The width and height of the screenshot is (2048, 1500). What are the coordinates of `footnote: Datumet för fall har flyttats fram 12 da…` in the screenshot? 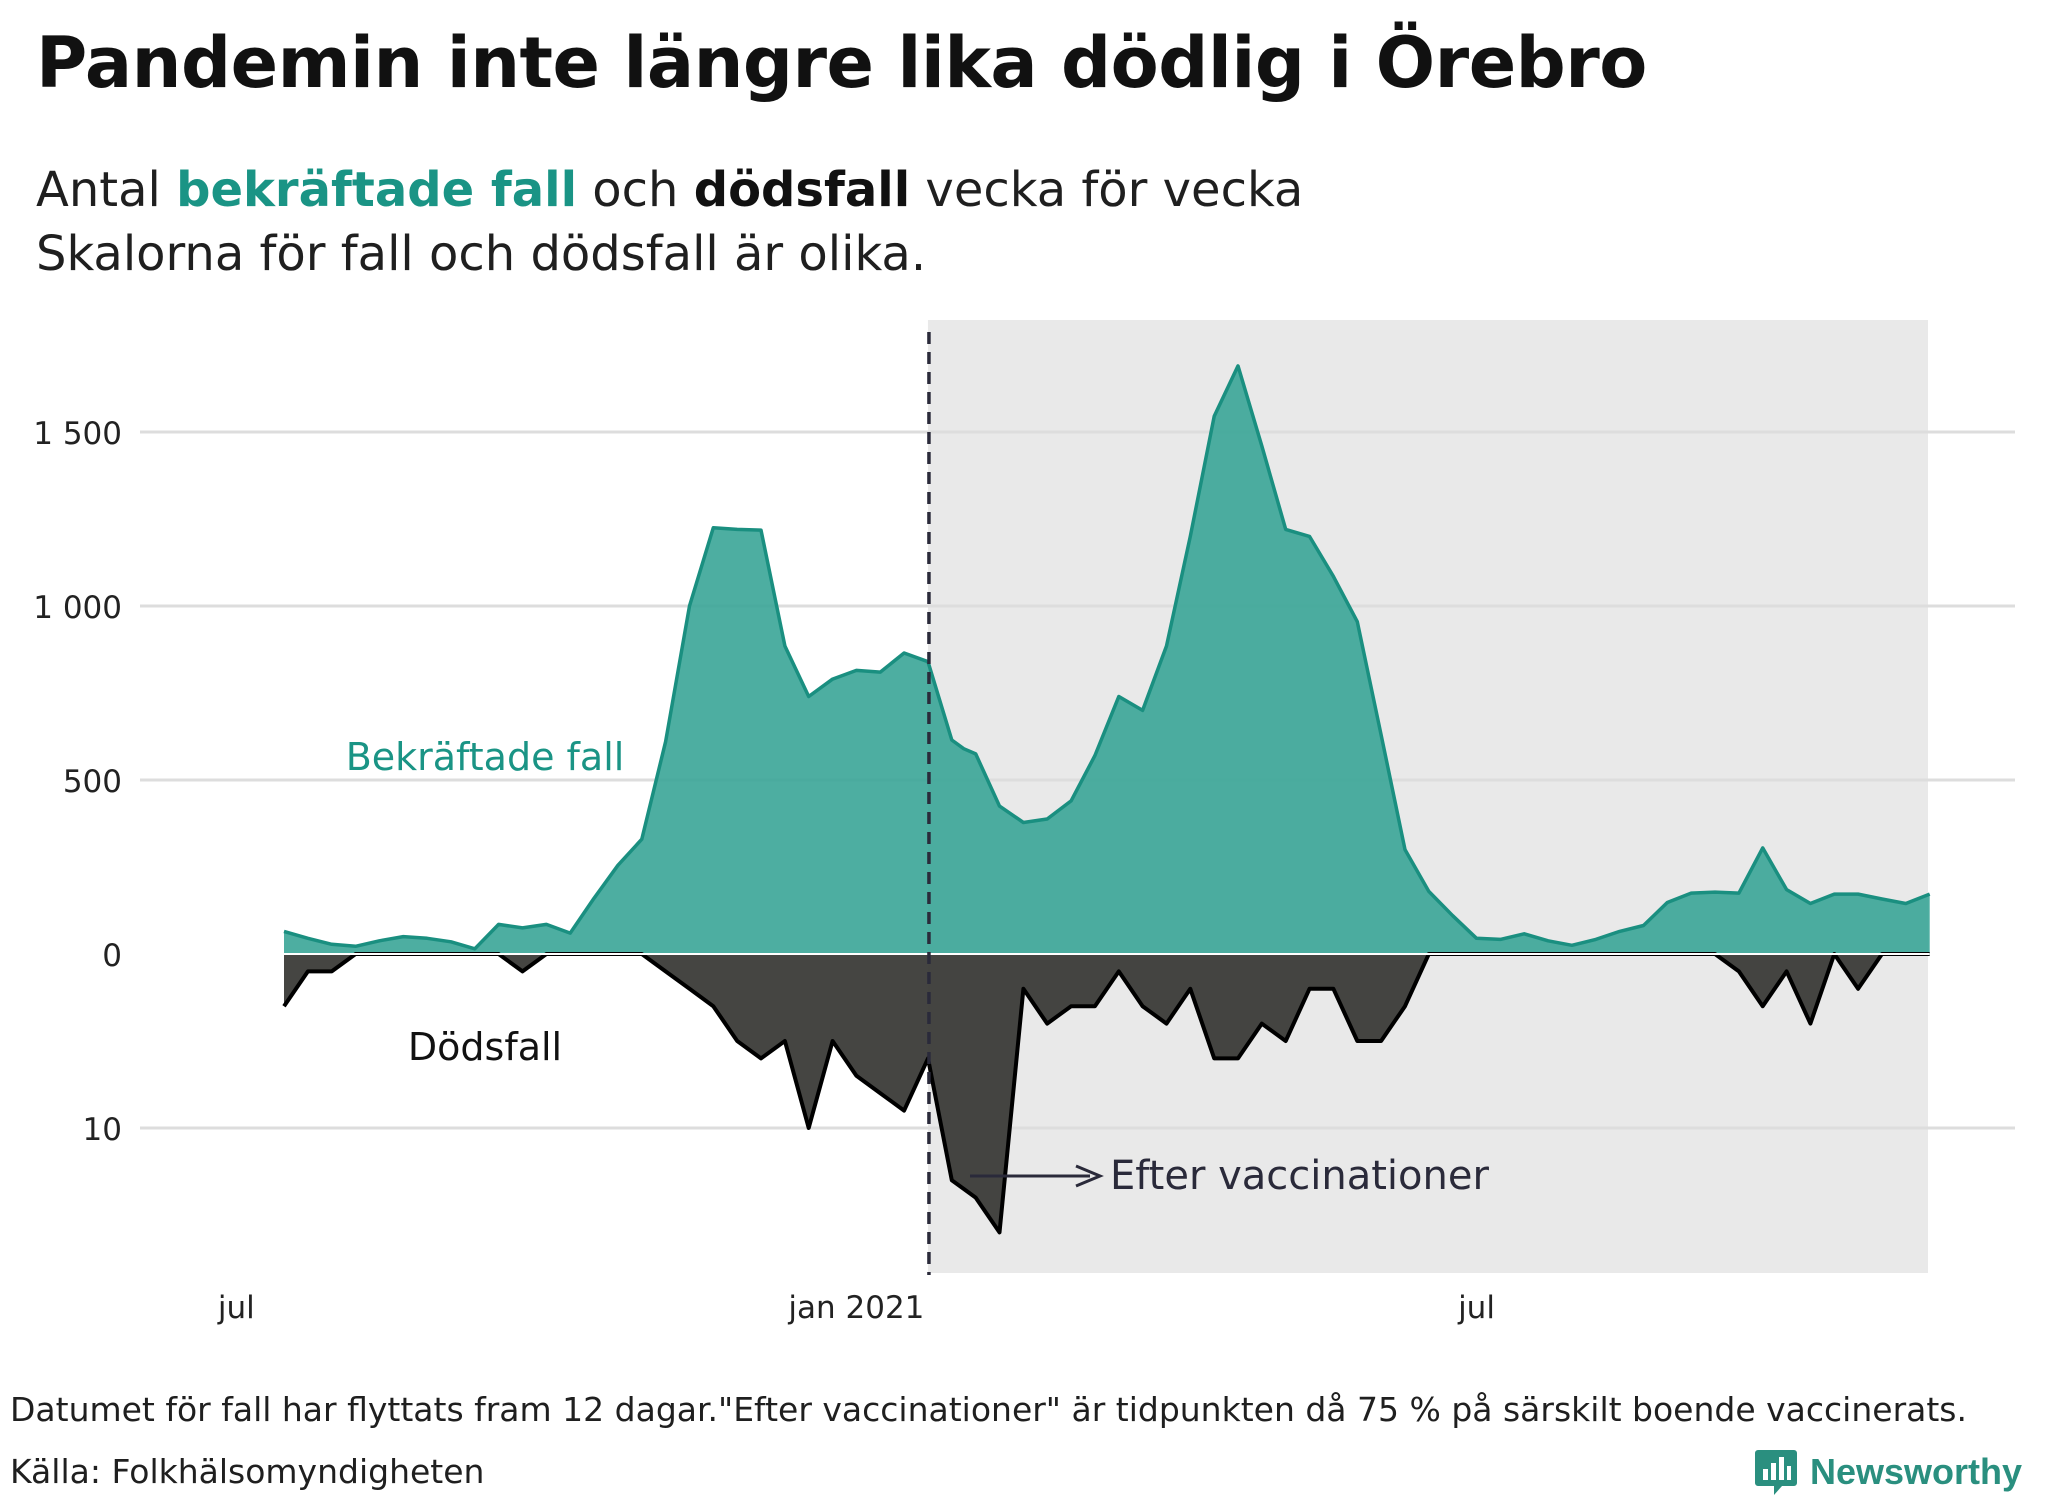 It's located at (988, 1409).